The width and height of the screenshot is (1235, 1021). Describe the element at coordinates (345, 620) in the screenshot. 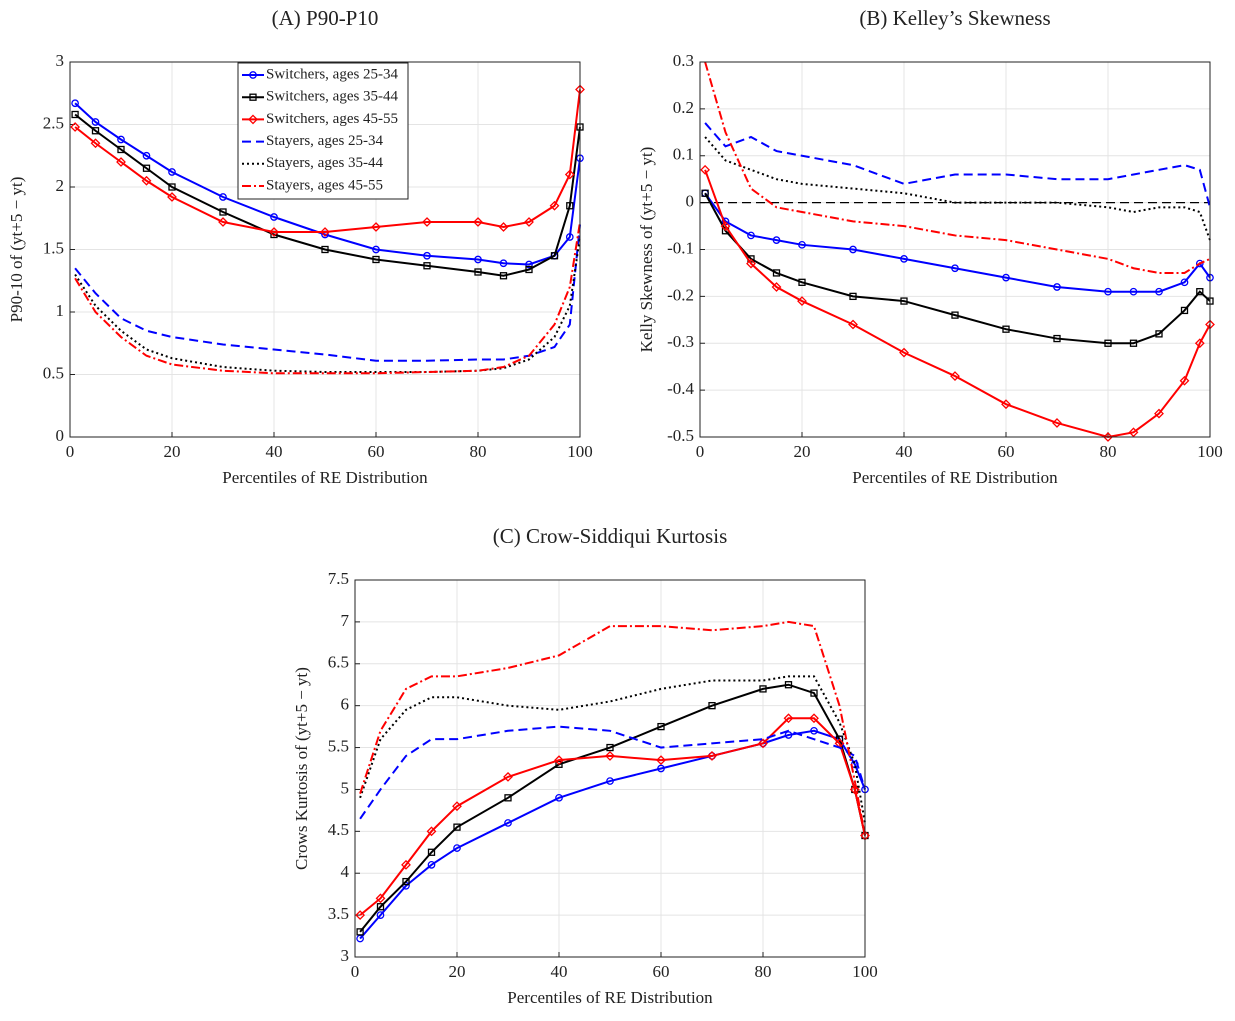

I see `y-tick-label: 7` at that location.